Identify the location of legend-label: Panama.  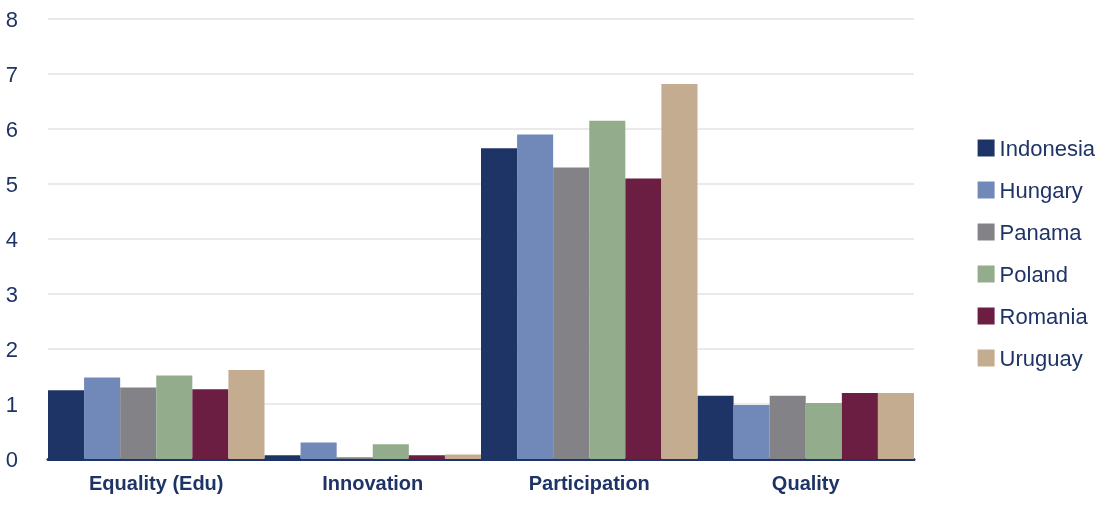
(1041, 232).